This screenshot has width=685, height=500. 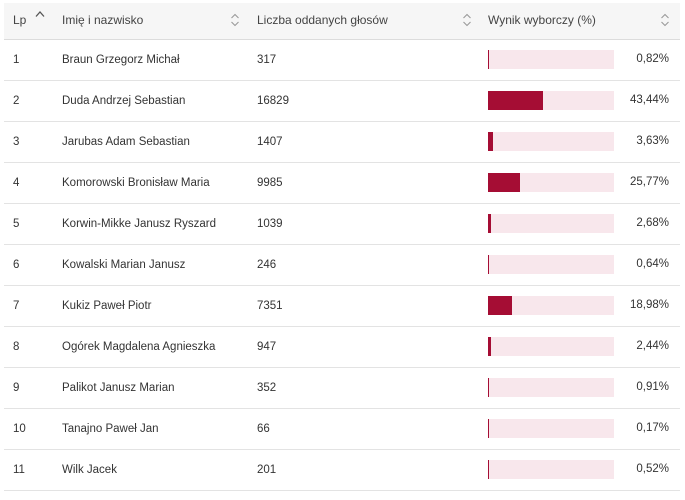 I want to click on row-result: 18,98%, so click(x=584, y=306).